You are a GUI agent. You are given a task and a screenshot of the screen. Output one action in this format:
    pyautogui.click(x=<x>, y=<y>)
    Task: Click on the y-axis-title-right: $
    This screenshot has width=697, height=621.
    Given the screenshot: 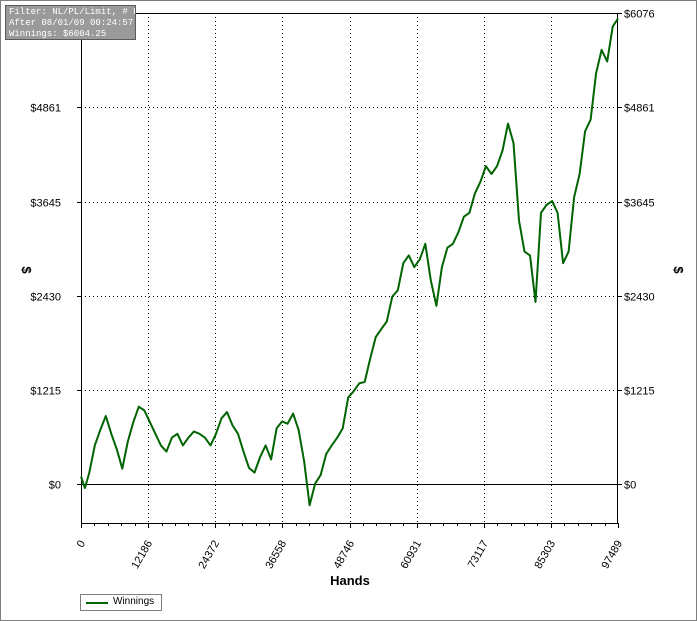 What is the action you would take?
    pyautogui.click(x=678, y=270)
    